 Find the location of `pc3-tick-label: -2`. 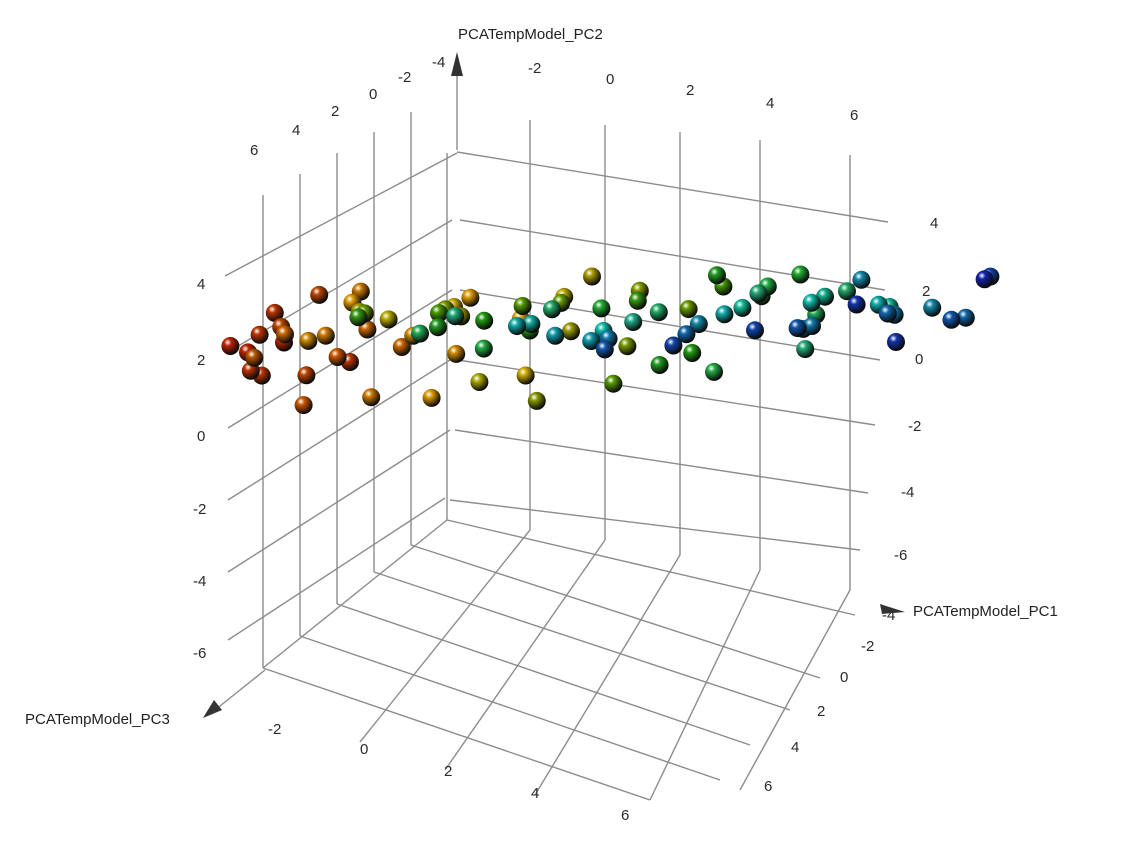

pc3-tick-label: -2 is located at coordinates (199, 509).